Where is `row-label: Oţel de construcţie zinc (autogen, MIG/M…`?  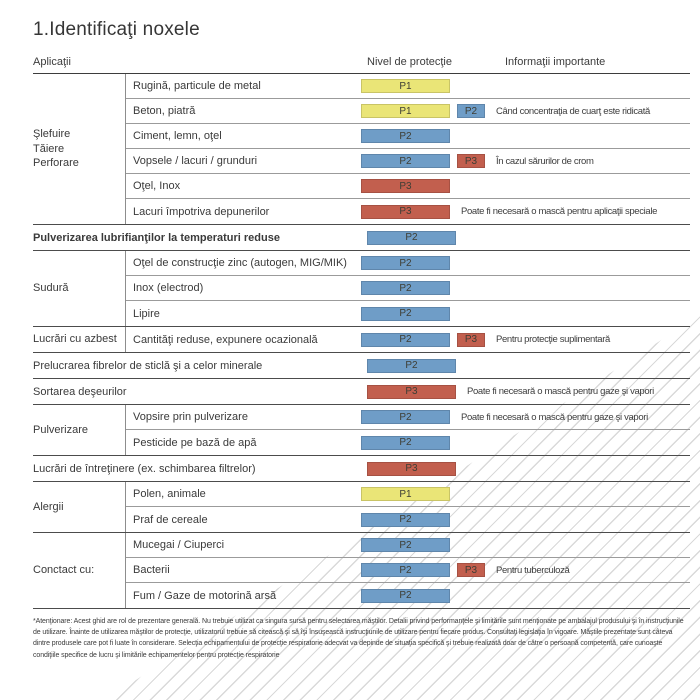
row-label: Oţel de construcţie zinc (autogen, MIG/M… is located at coordinates (240, 263).